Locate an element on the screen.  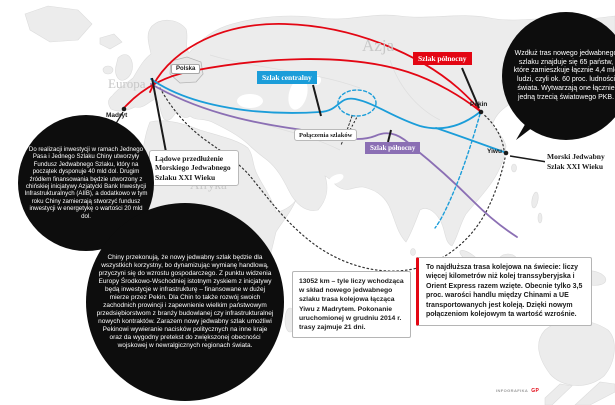
blue-dashed-south is located at coordinates (457, 171).